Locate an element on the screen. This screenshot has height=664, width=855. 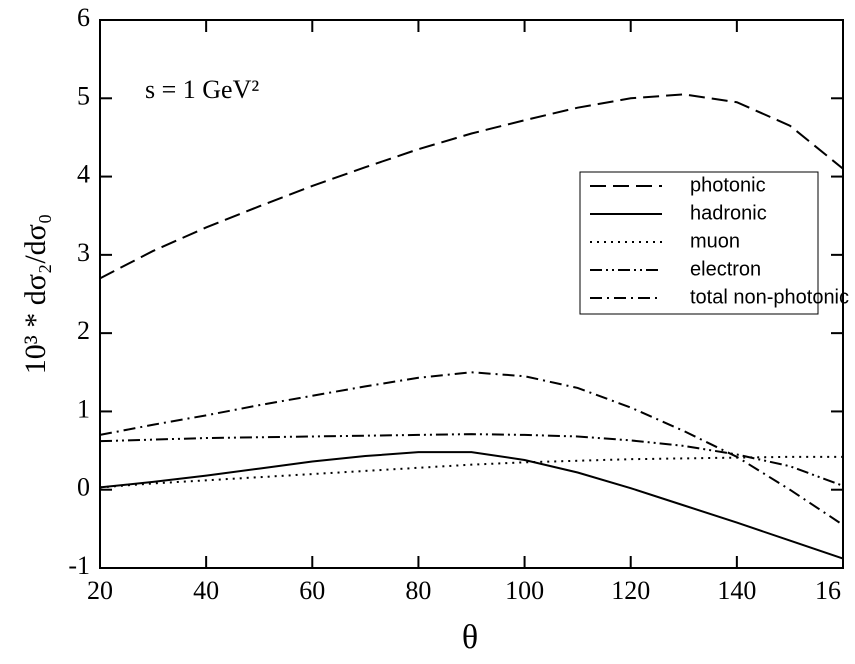
x-axis-label: θ is located at coordinates (470, 637).